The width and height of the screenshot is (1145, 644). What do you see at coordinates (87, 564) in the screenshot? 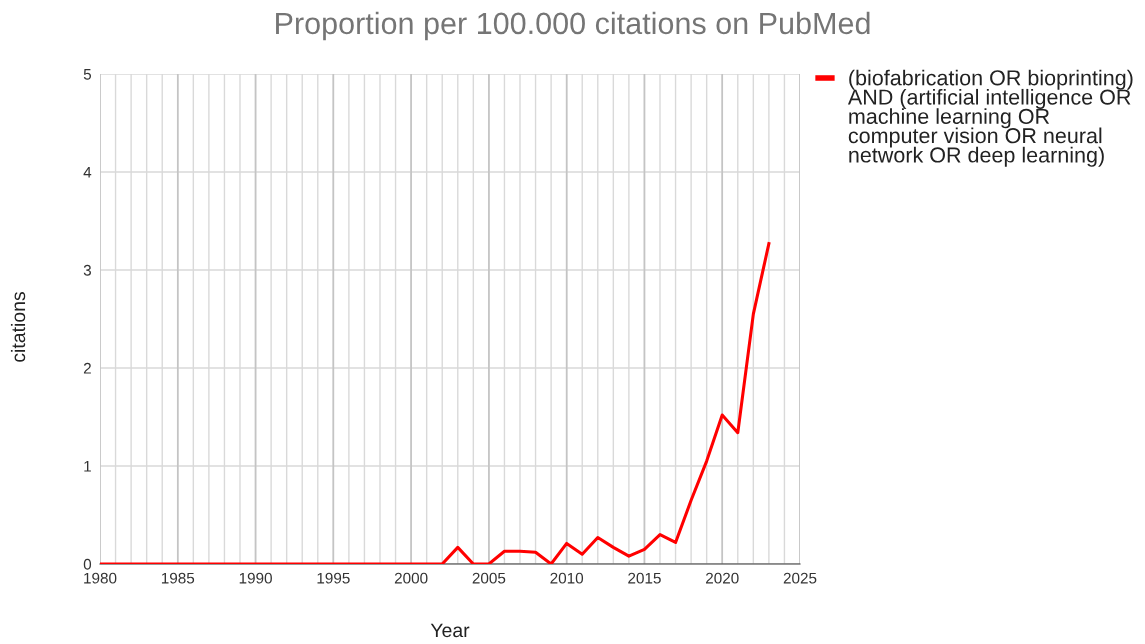
I see `y-tick-label: 0` at bounding box center [87, 564].